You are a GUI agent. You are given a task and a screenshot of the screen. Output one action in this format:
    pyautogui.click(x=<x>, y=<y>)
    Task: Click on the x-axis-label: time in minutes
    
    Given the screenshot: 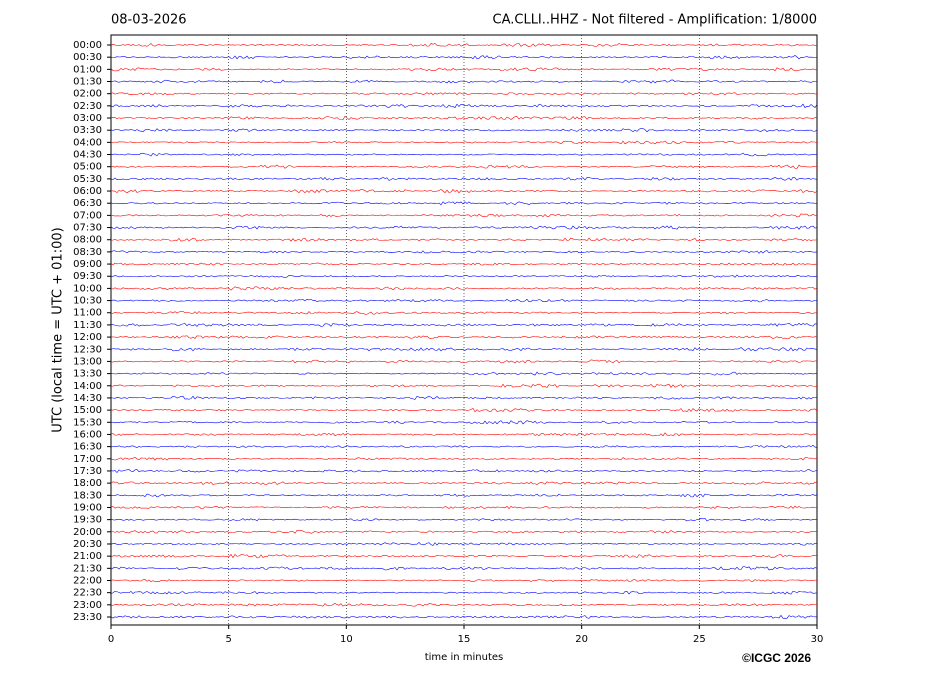 What is the action you would take?
    pyautogui.click(x=464, y=657)
    